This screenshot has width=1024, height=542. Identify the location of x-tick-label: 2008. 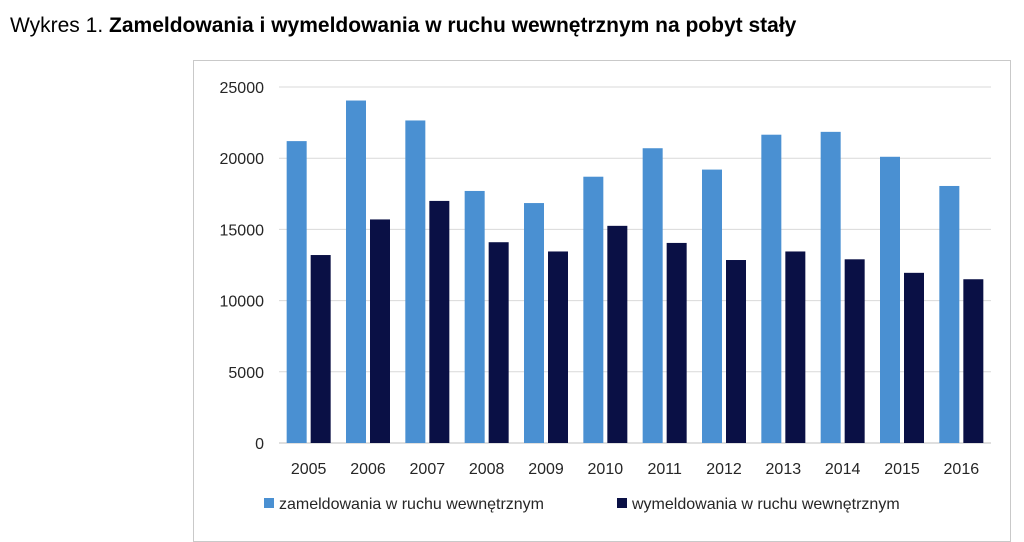
(487, 469).